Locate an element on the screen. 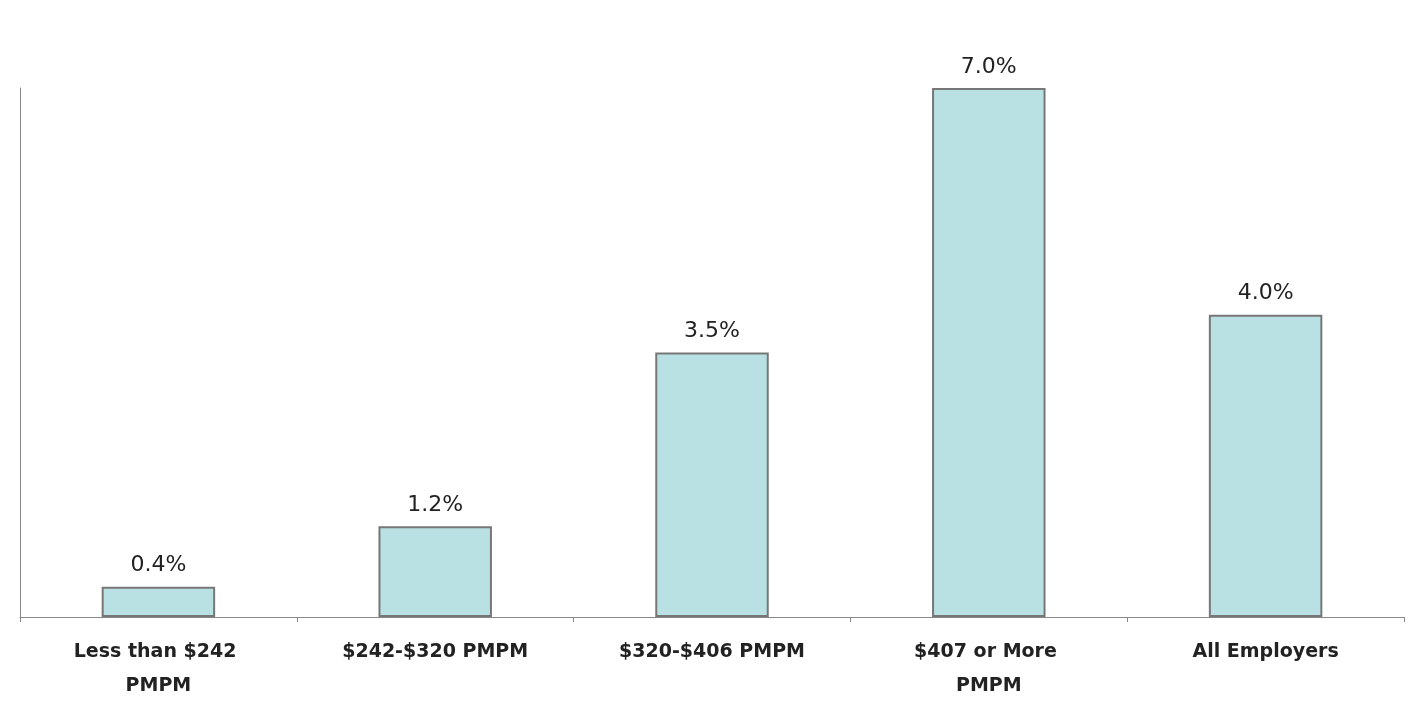 The image size is (1420, 719). x-tick-label: Less than $242 PMPM is located at coordinates (158, 667).